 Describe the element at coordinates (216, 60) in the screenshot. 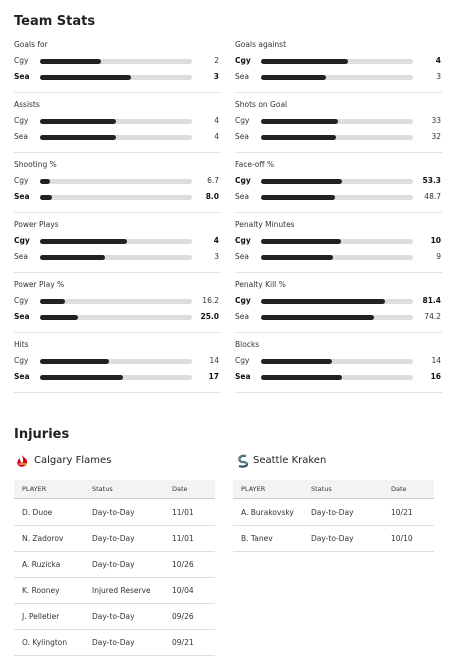

I see `stat-value: 2` at that location.